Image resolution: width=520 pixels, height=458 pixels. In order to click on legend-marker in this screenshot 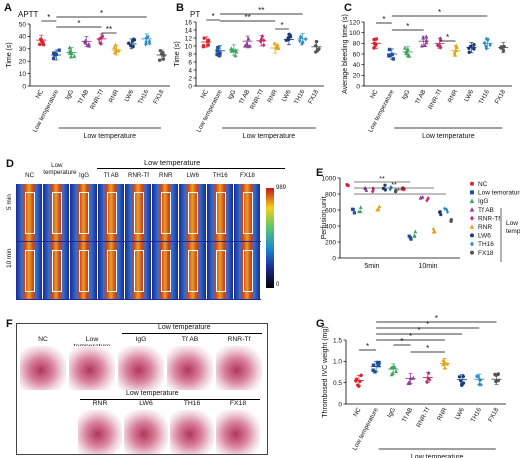, I will do `click(472, 200)`.